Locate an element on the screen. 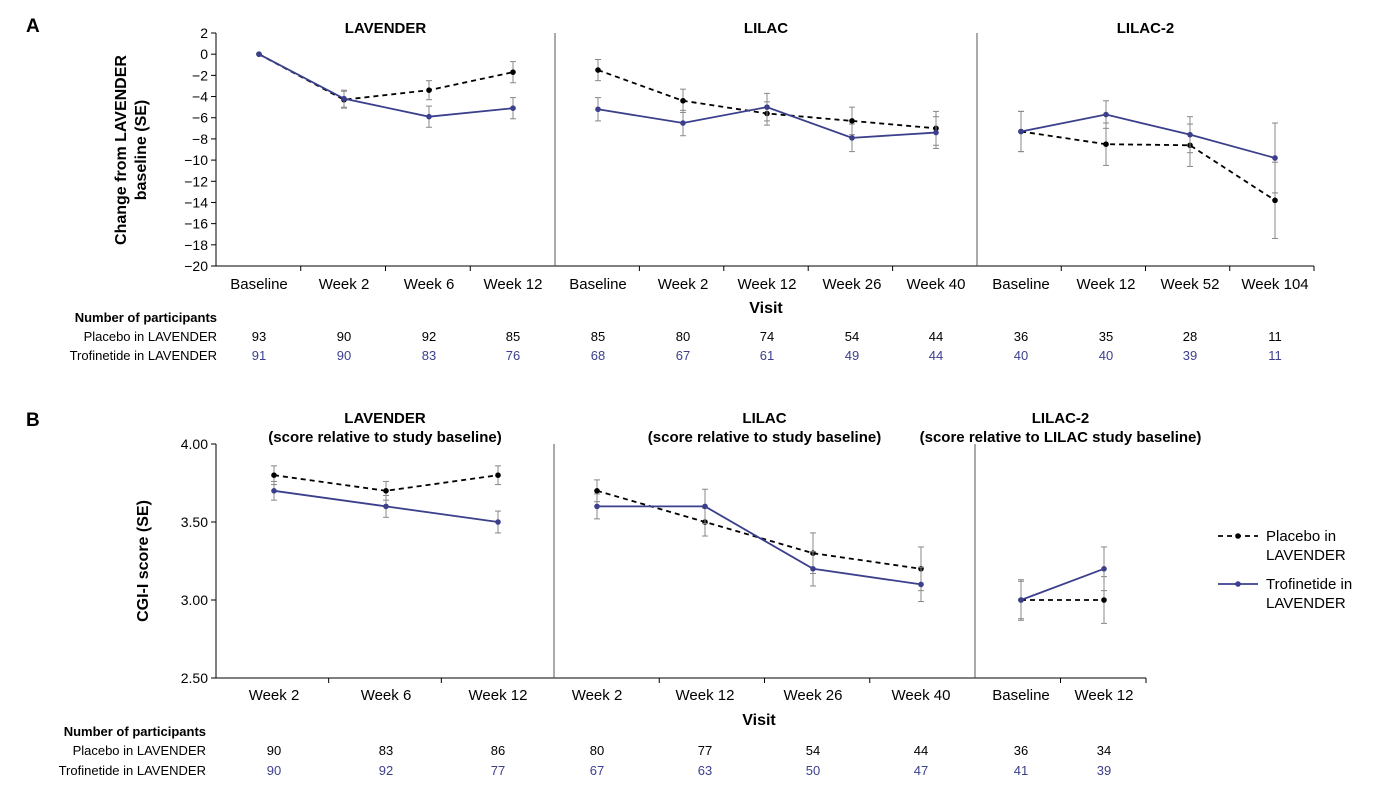 This screenshot has height=793, width=1400. panel-b-xlabel: Visit is located at coordinates (759, 720).